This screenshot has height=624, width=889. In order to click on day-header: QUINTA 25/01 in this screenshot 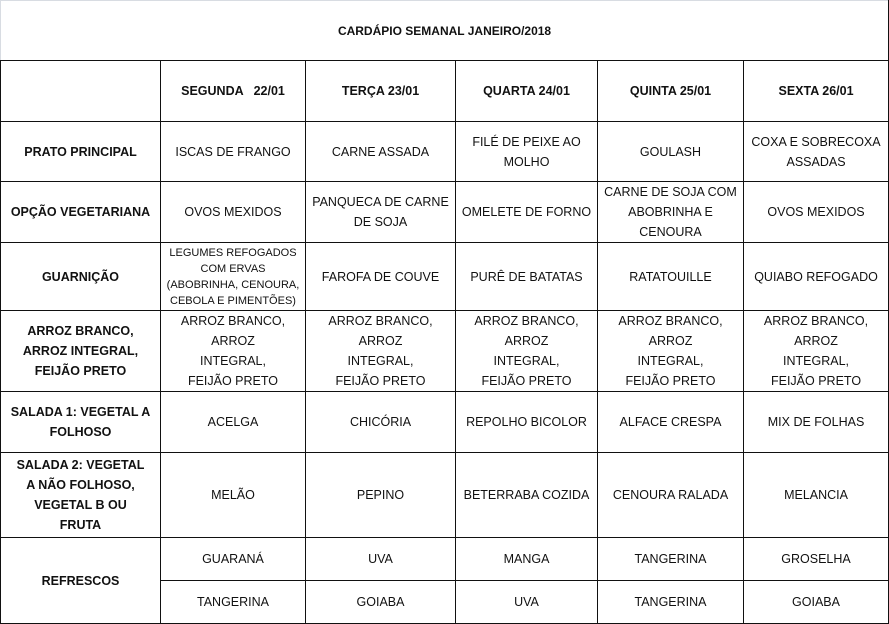, I will do `click(670, 91)`.